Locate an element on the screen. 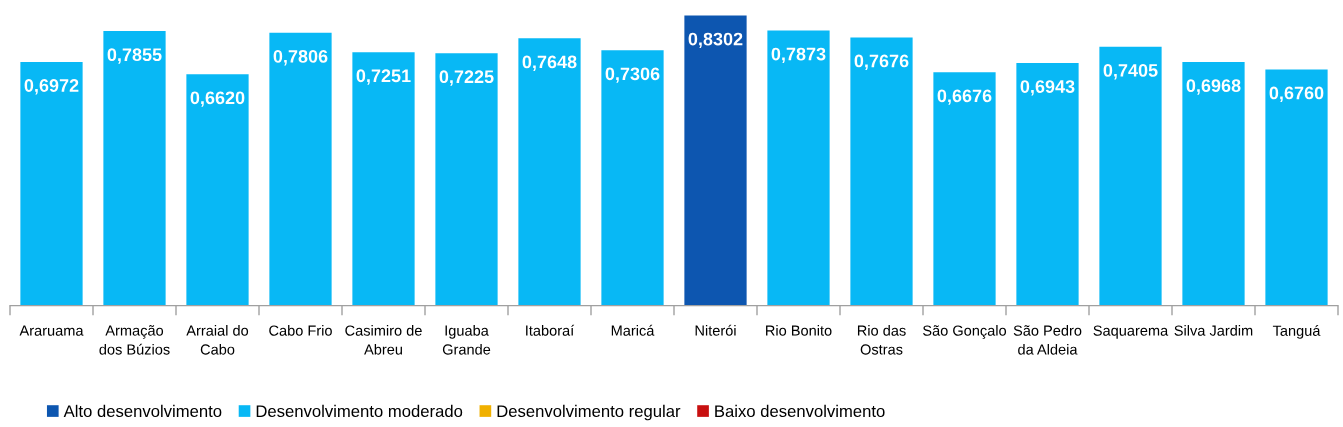 This screenshot has height=427, width=1343. legend-label: Desenvolvimento moderado is located at coordinates (359, 411).